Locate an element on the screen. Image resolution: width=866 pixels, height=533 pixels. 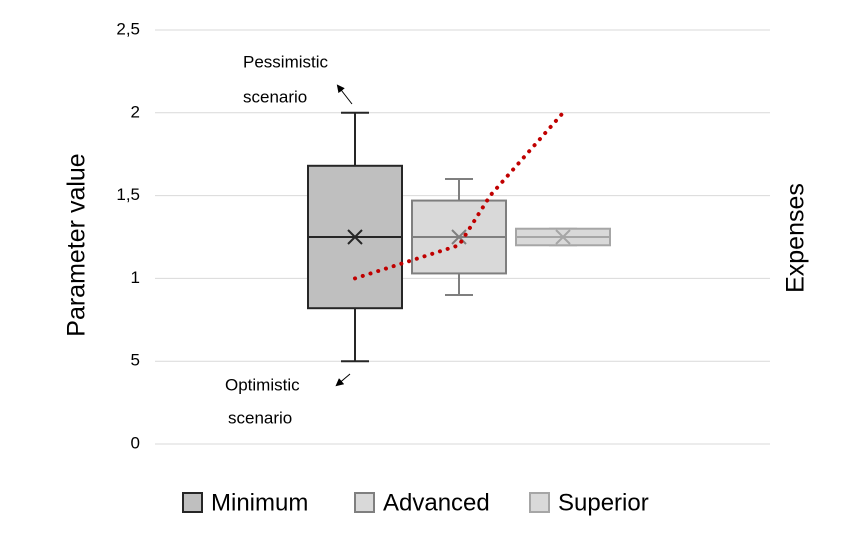
trend-line is located at coordinates (459, 195).